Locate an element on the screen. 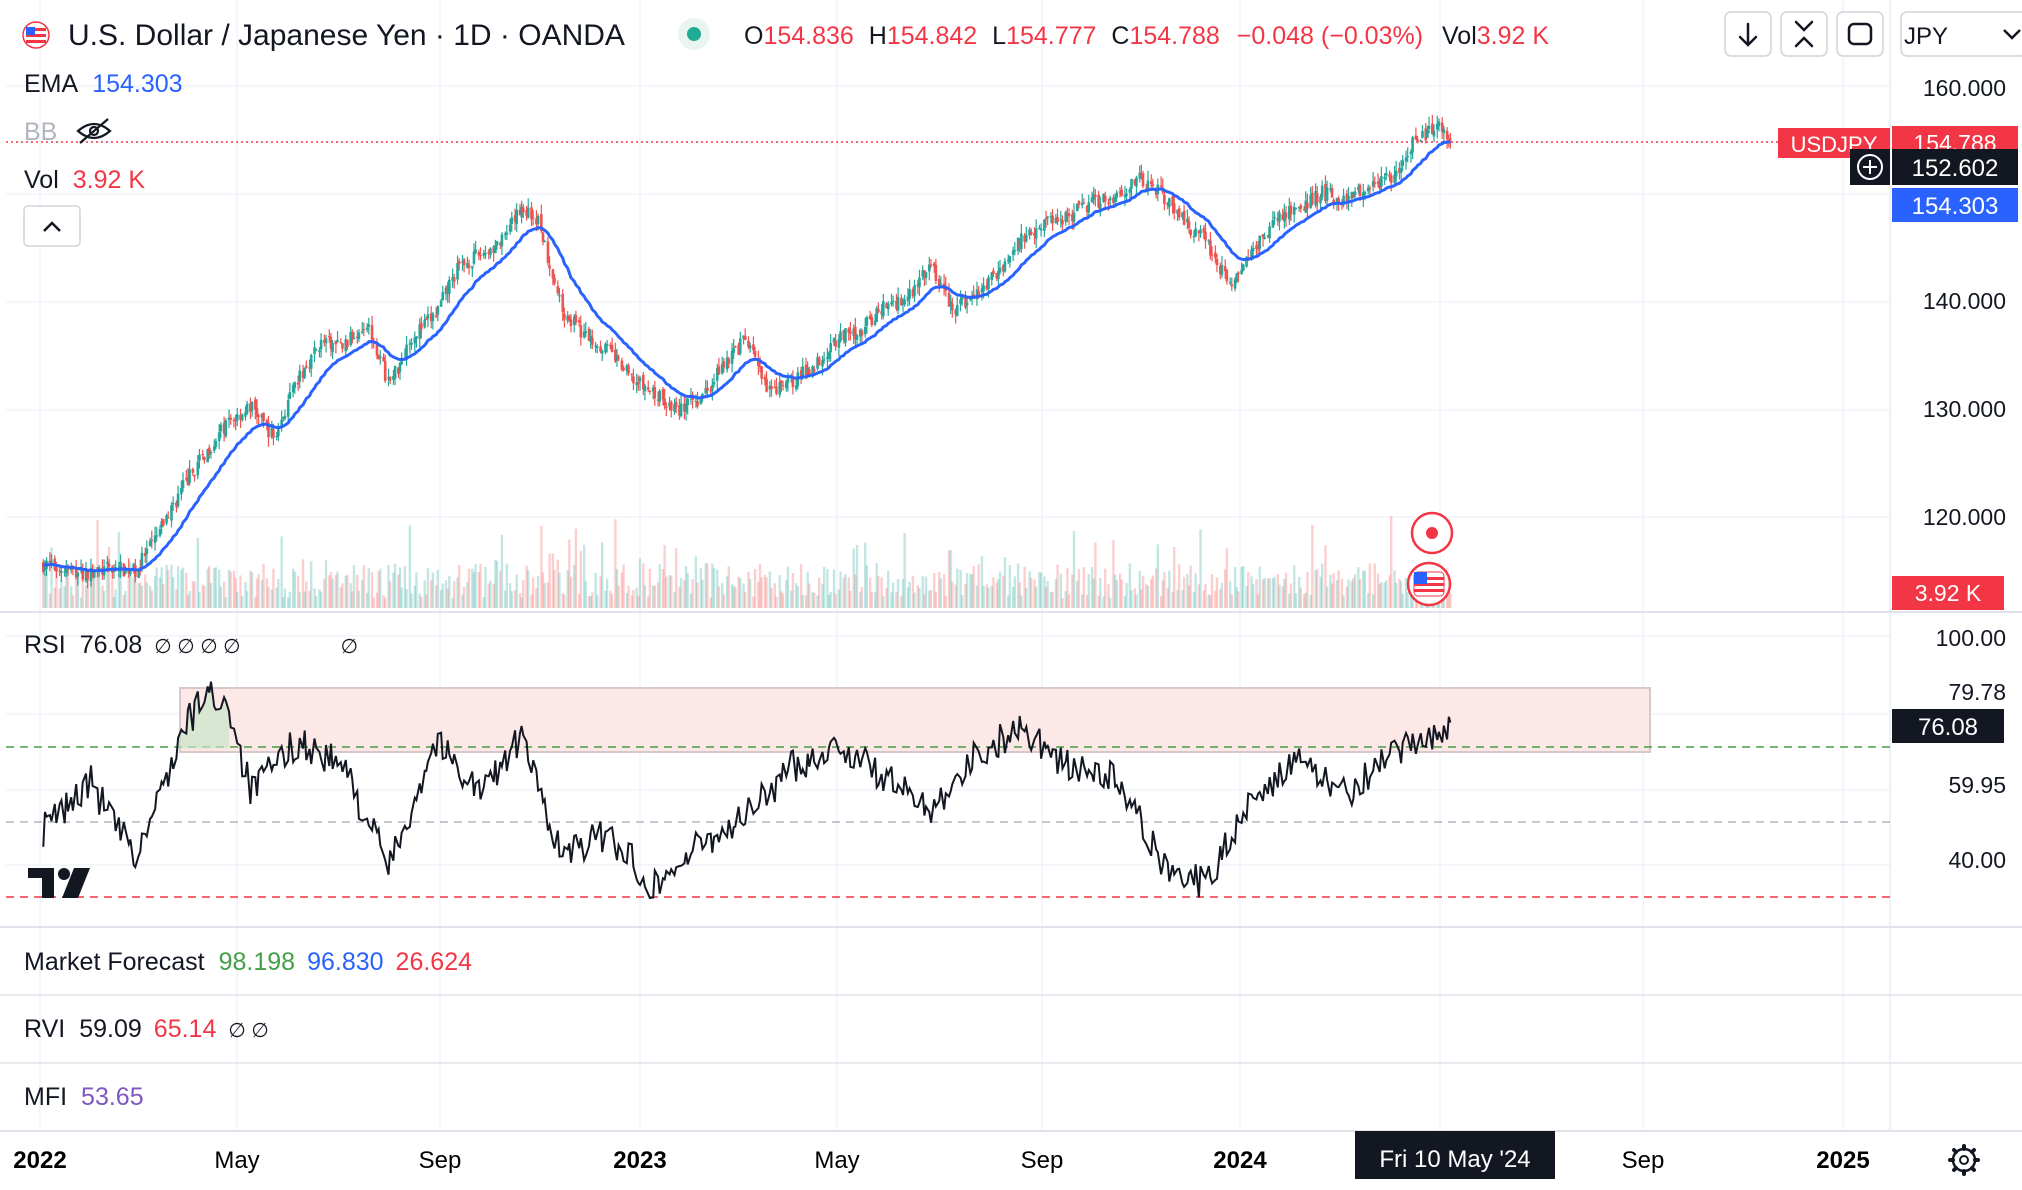 This screenshot has width=2022, height=1190. collapse-legend-button is located at coordinates (52, 226).